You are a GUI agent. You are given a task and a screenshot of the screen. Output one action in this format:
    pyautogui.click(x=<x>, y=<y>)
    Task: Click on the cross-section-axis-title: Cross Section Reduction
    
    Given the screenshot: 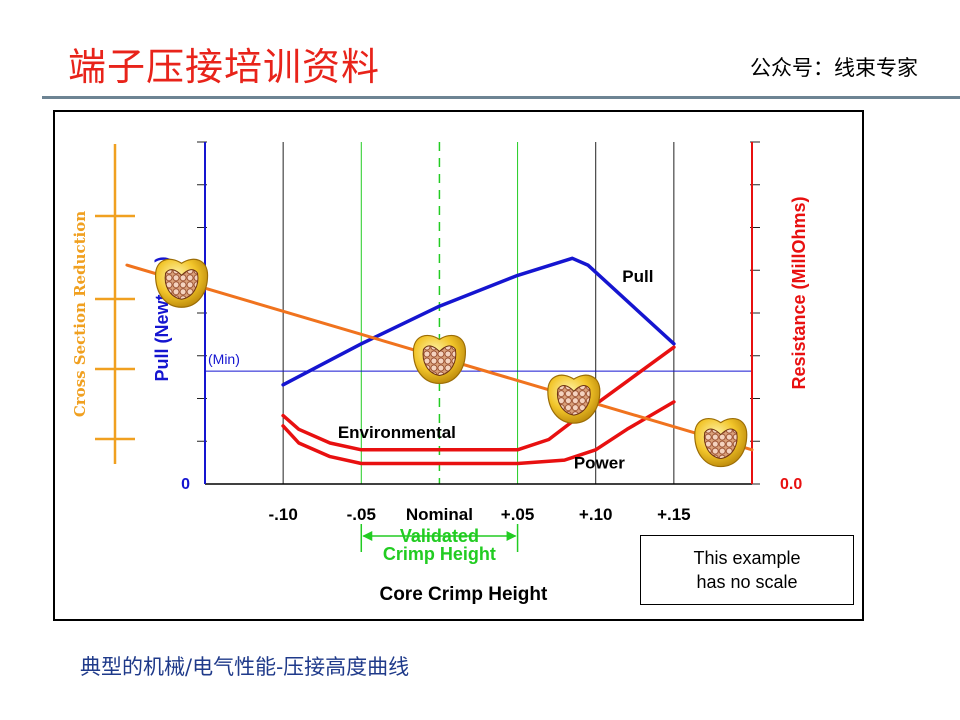 What is the action you would take?
    pyautogui.click(x=80, y=314)
    